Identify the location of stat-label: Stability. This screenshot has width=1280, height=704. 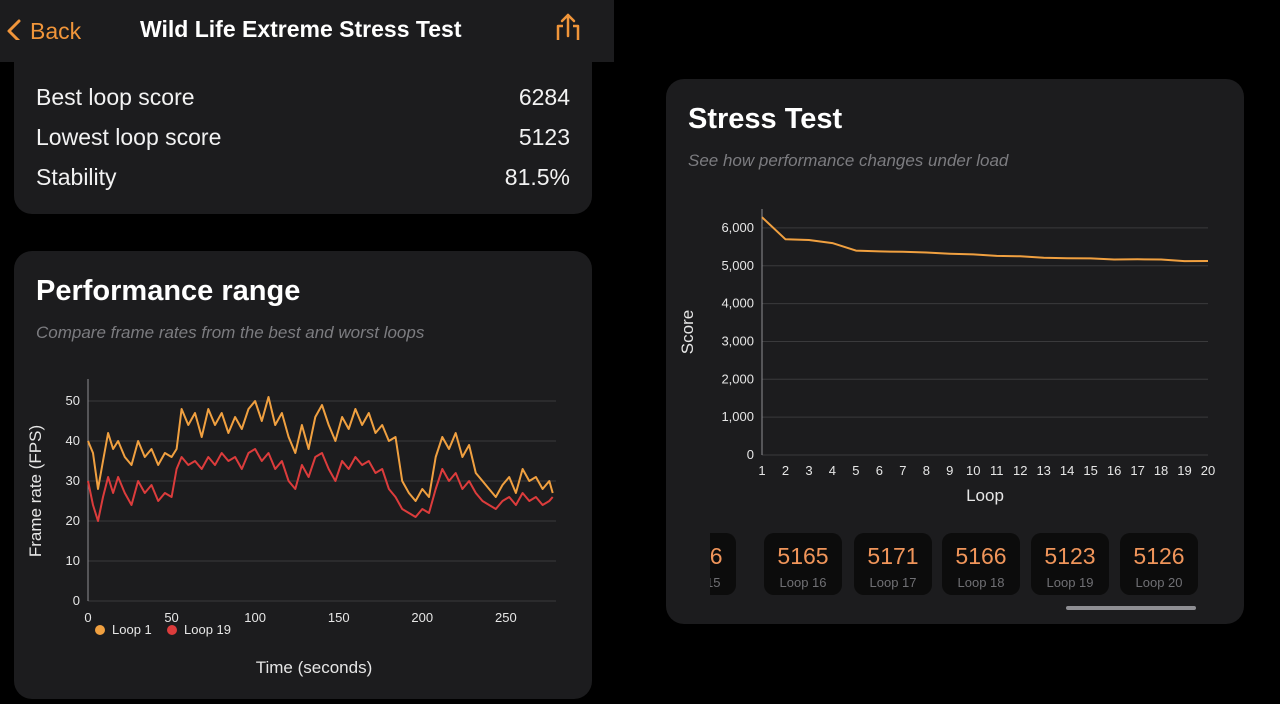
(76, 177).